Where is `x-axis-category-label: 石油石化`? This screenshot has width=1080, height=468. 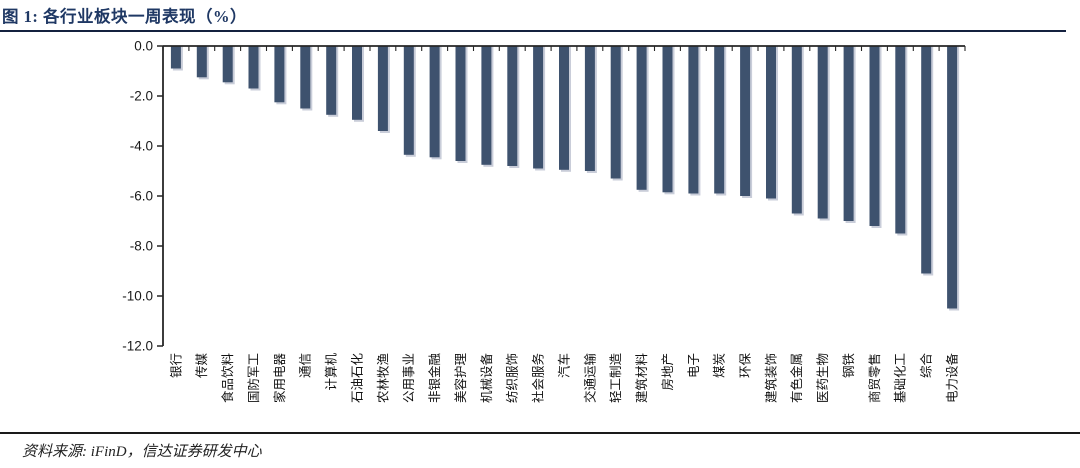 x-axis-category-label: 石油石化 is located at coordinates (357, 378).